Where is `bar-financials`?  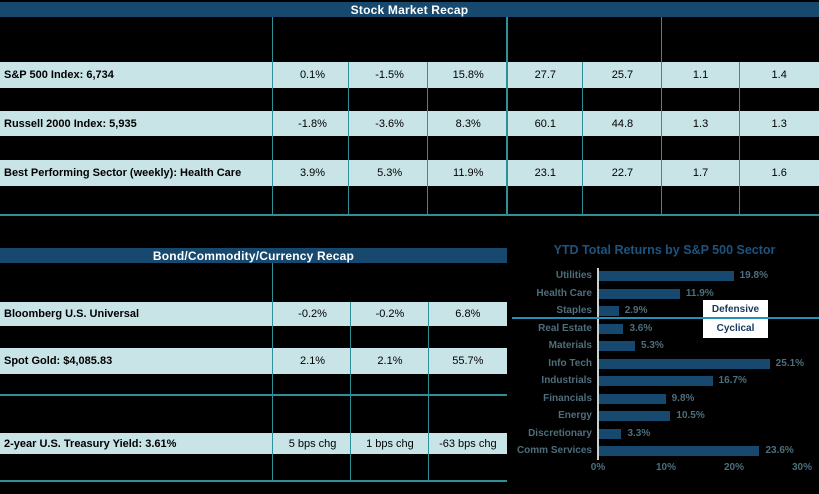 bar-financials is located at coordinates (632, 398).